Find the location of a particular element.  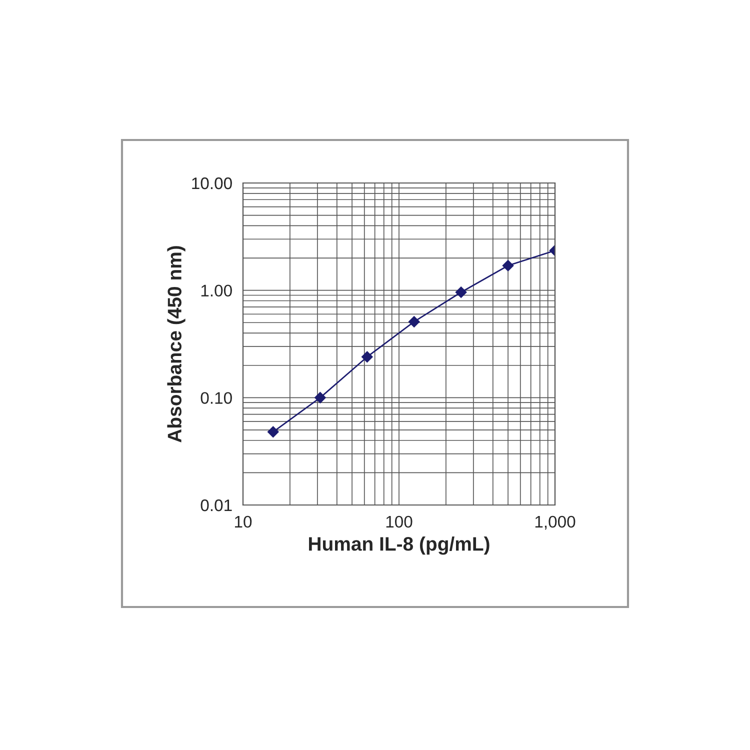

x-tick-label: 1,000 is located at coordinates (555, 523).